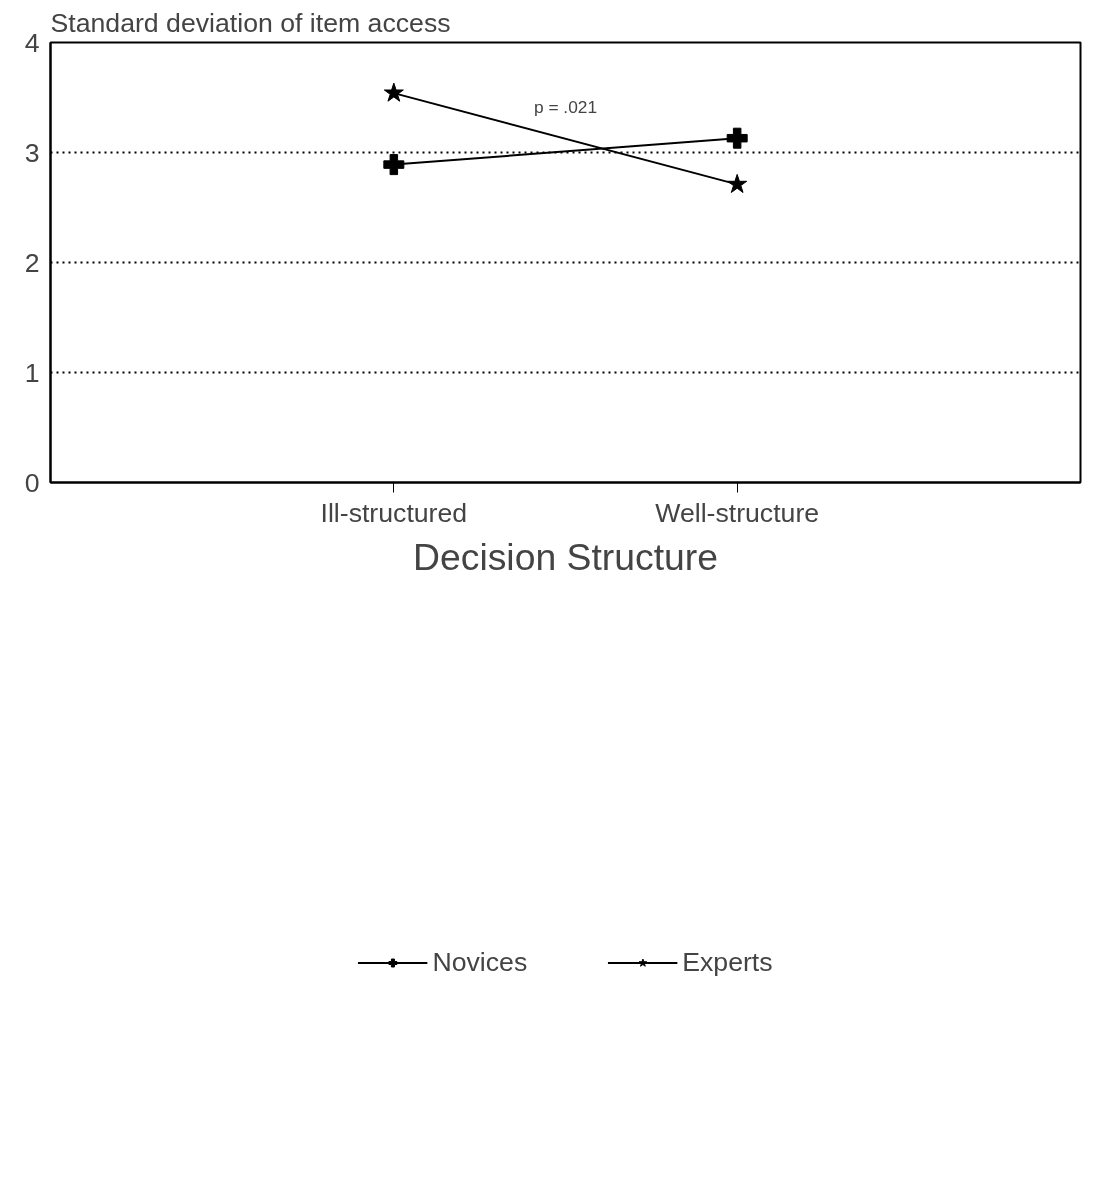 Image resolution: width=1104 pixels, height=1185 pixels. Describe the element at coordinates (727, 962) in the screenshot. I see `legend-label: Experts` at that location.